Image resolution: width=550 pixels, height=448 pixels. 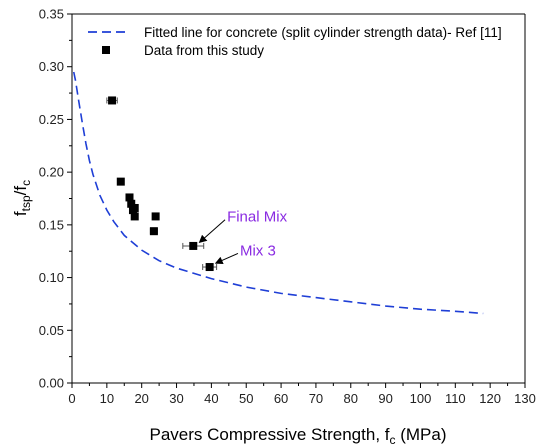 I want to click on x-tick-label: 110, so click(x=455, y=398).